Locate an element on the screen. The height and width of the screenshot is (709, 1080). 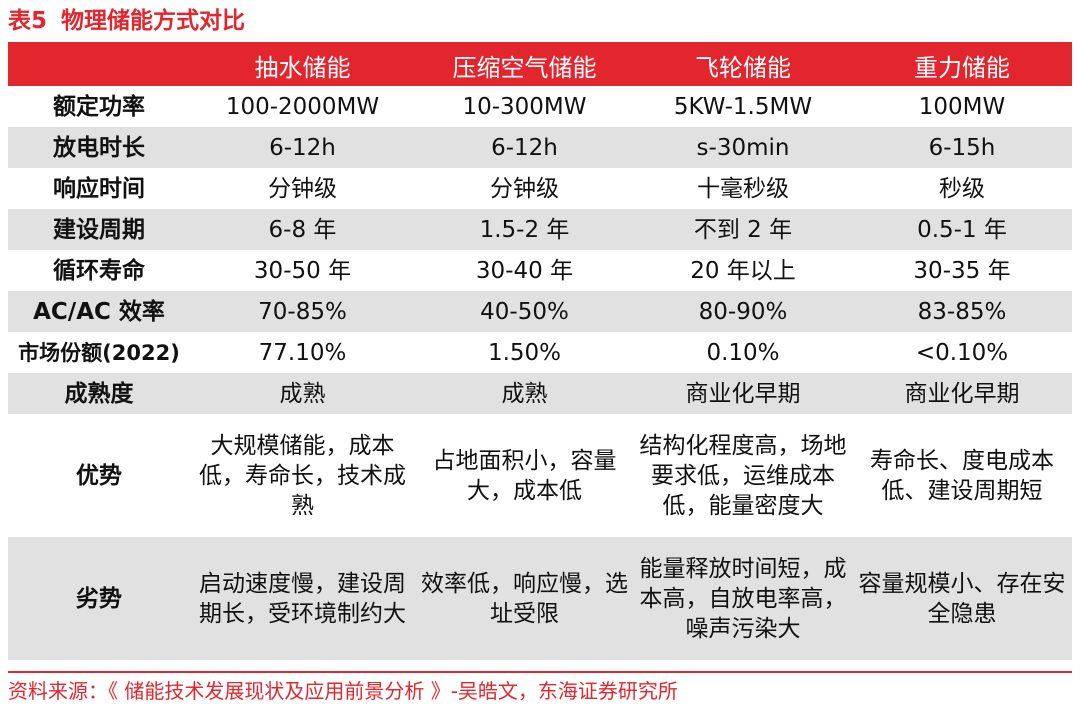
table-cell: s-30min is located at coordinates (743, 147).